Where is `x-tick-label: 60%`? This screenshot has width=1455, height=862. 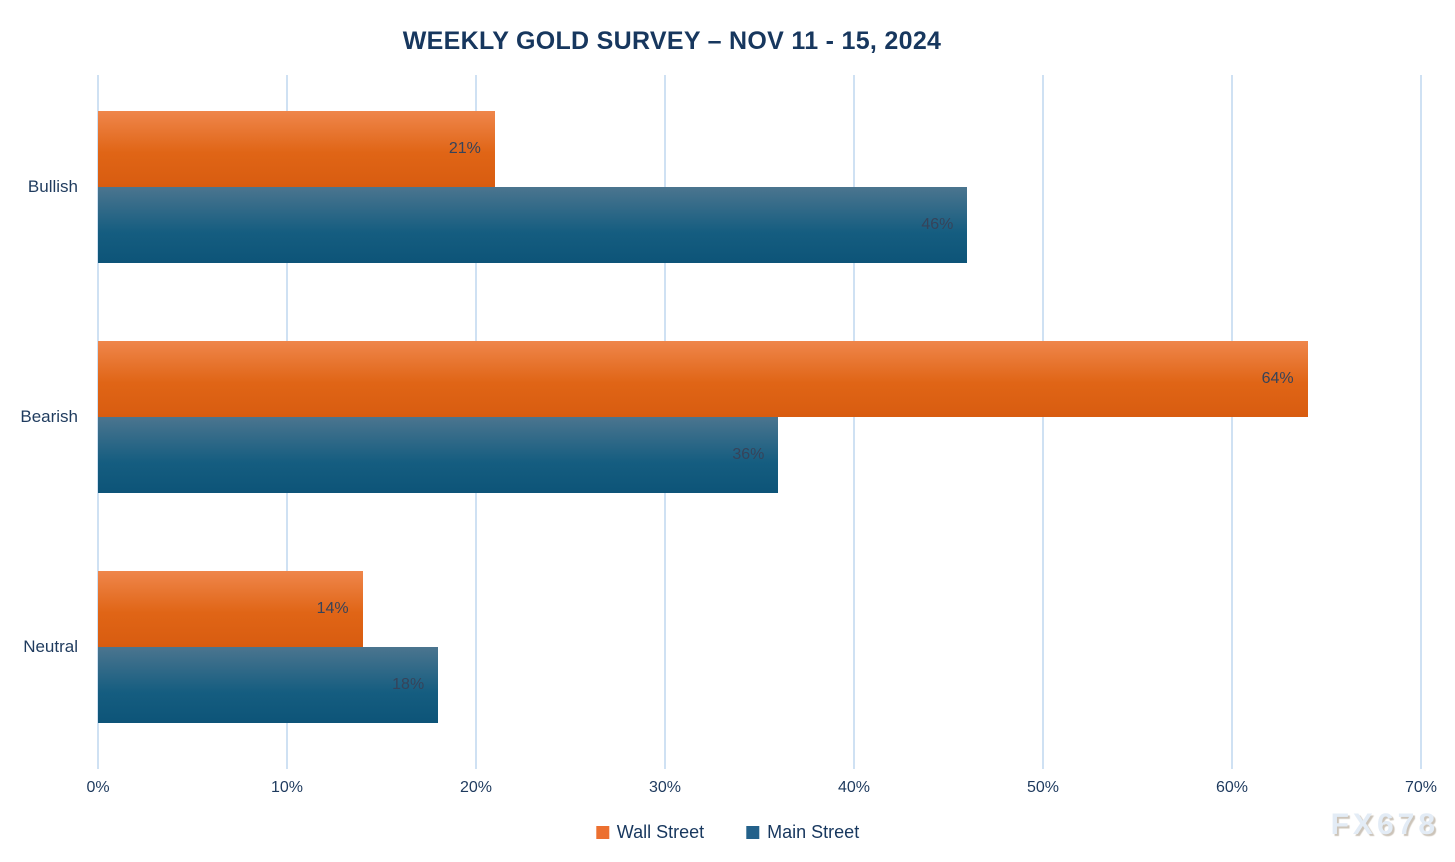
x-tick-label: 60% is located at coordinates (1232, 787).